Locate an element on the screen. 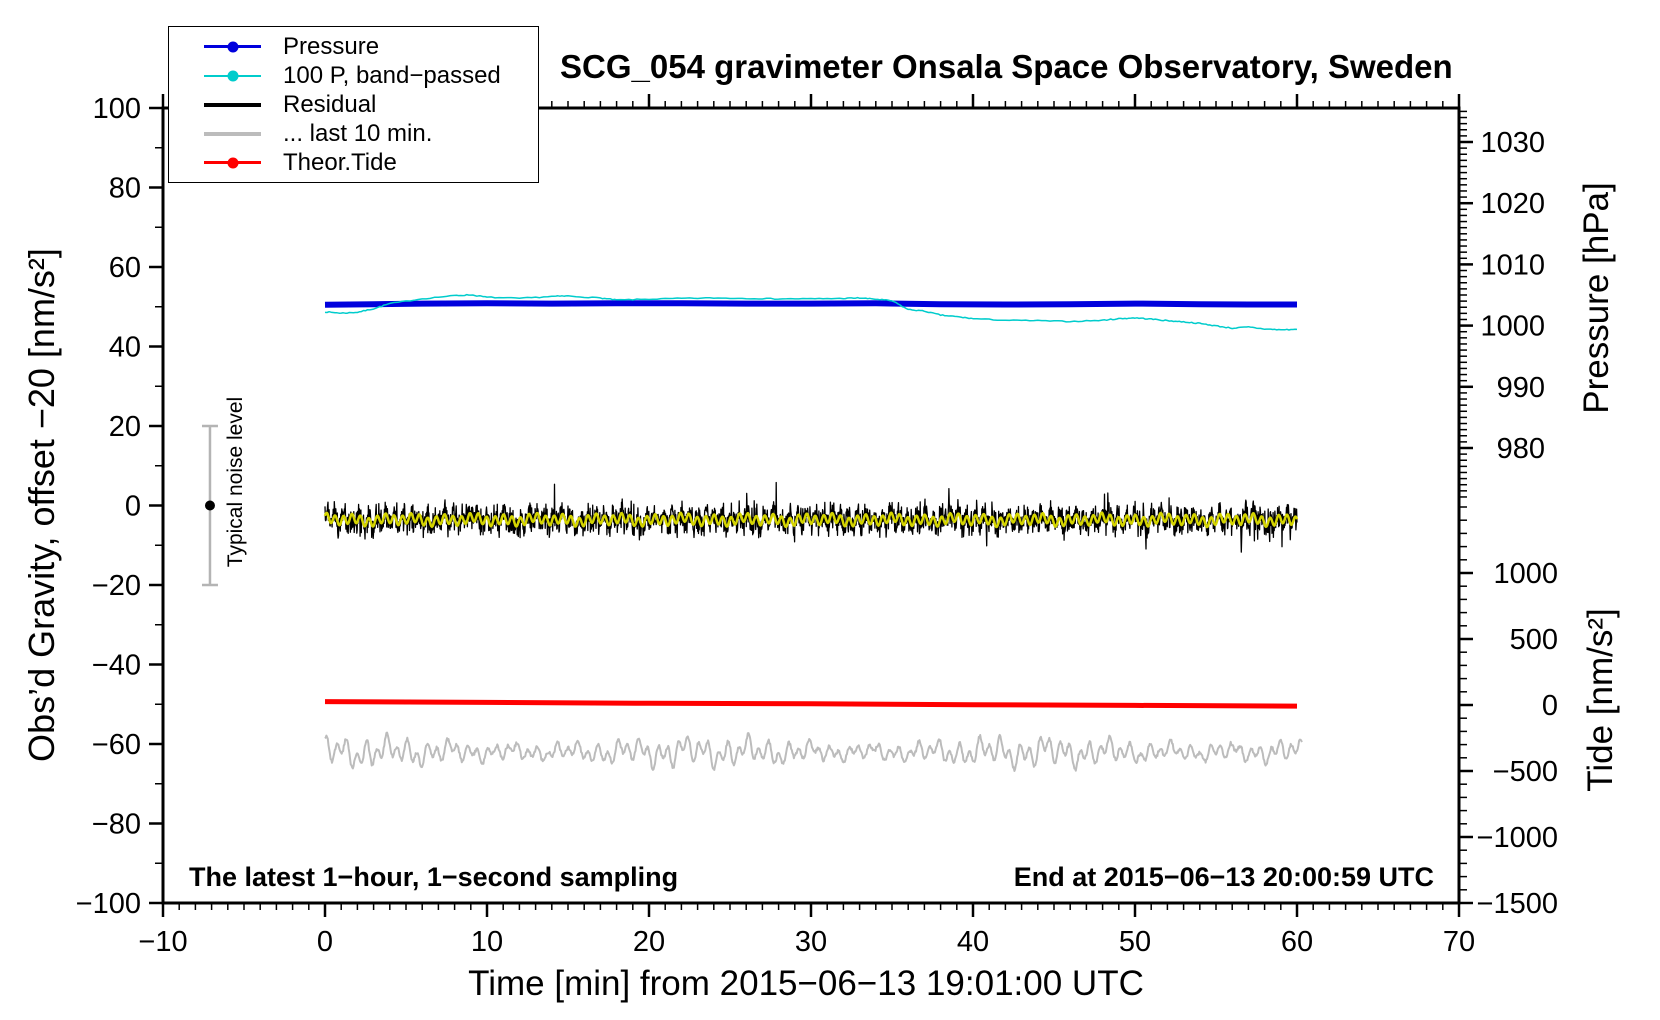  legend-label: ... last 10 min. is located at coordinates (358, 133).